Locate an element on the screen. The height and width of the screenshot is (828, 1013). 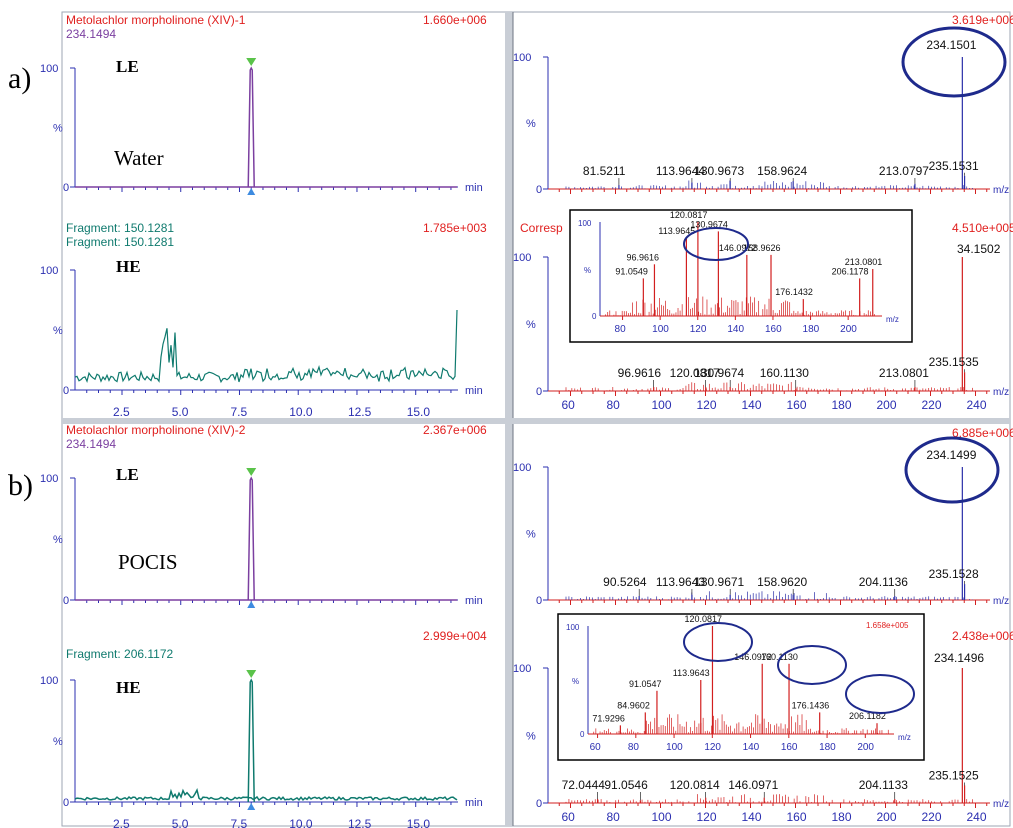
ms-peak-label: 113.9643 is located at coordinates (680, 582).